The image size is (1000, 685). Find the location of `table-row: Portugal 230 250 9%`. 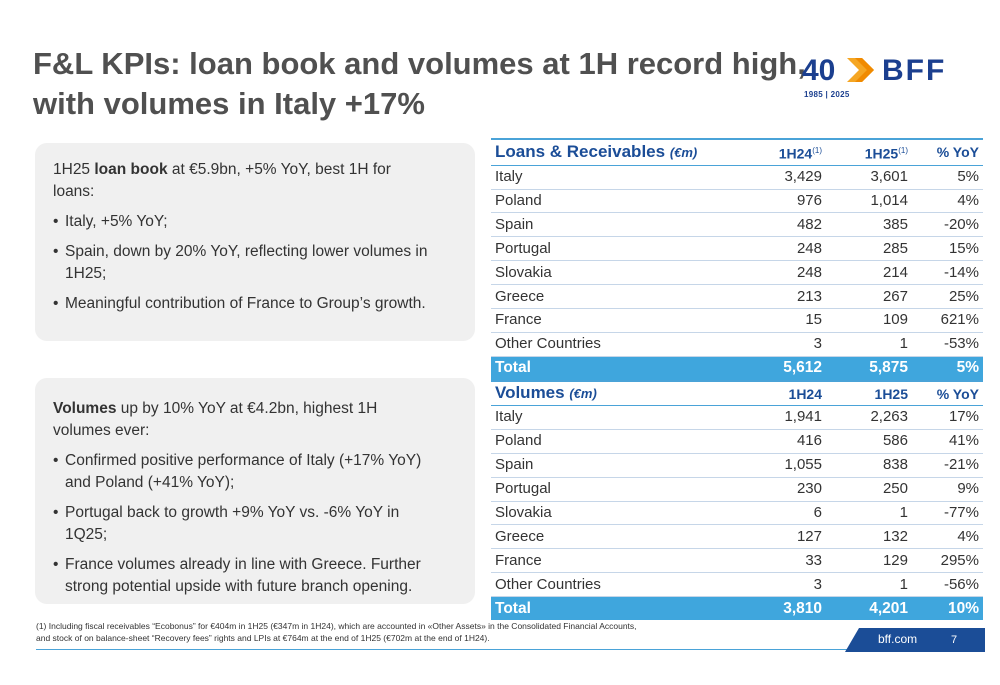

table-row: Portugal 230 250 9% is located at coordinates (737, 489).